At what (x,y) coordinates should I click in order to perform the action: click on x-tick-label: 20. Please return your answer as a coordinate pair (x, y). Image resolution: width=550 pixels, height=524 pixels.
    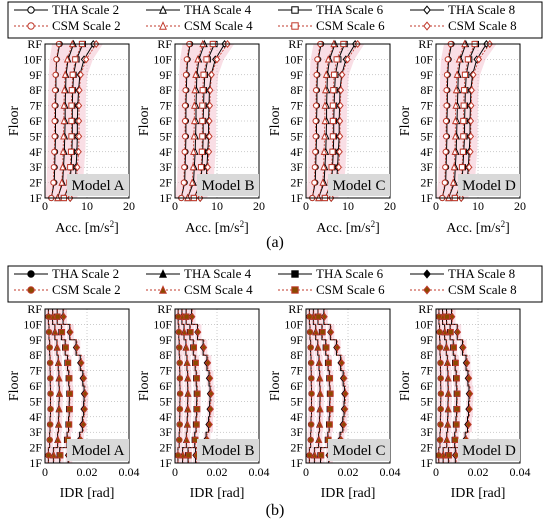
    Looking at the image, I should click on (129, 206).